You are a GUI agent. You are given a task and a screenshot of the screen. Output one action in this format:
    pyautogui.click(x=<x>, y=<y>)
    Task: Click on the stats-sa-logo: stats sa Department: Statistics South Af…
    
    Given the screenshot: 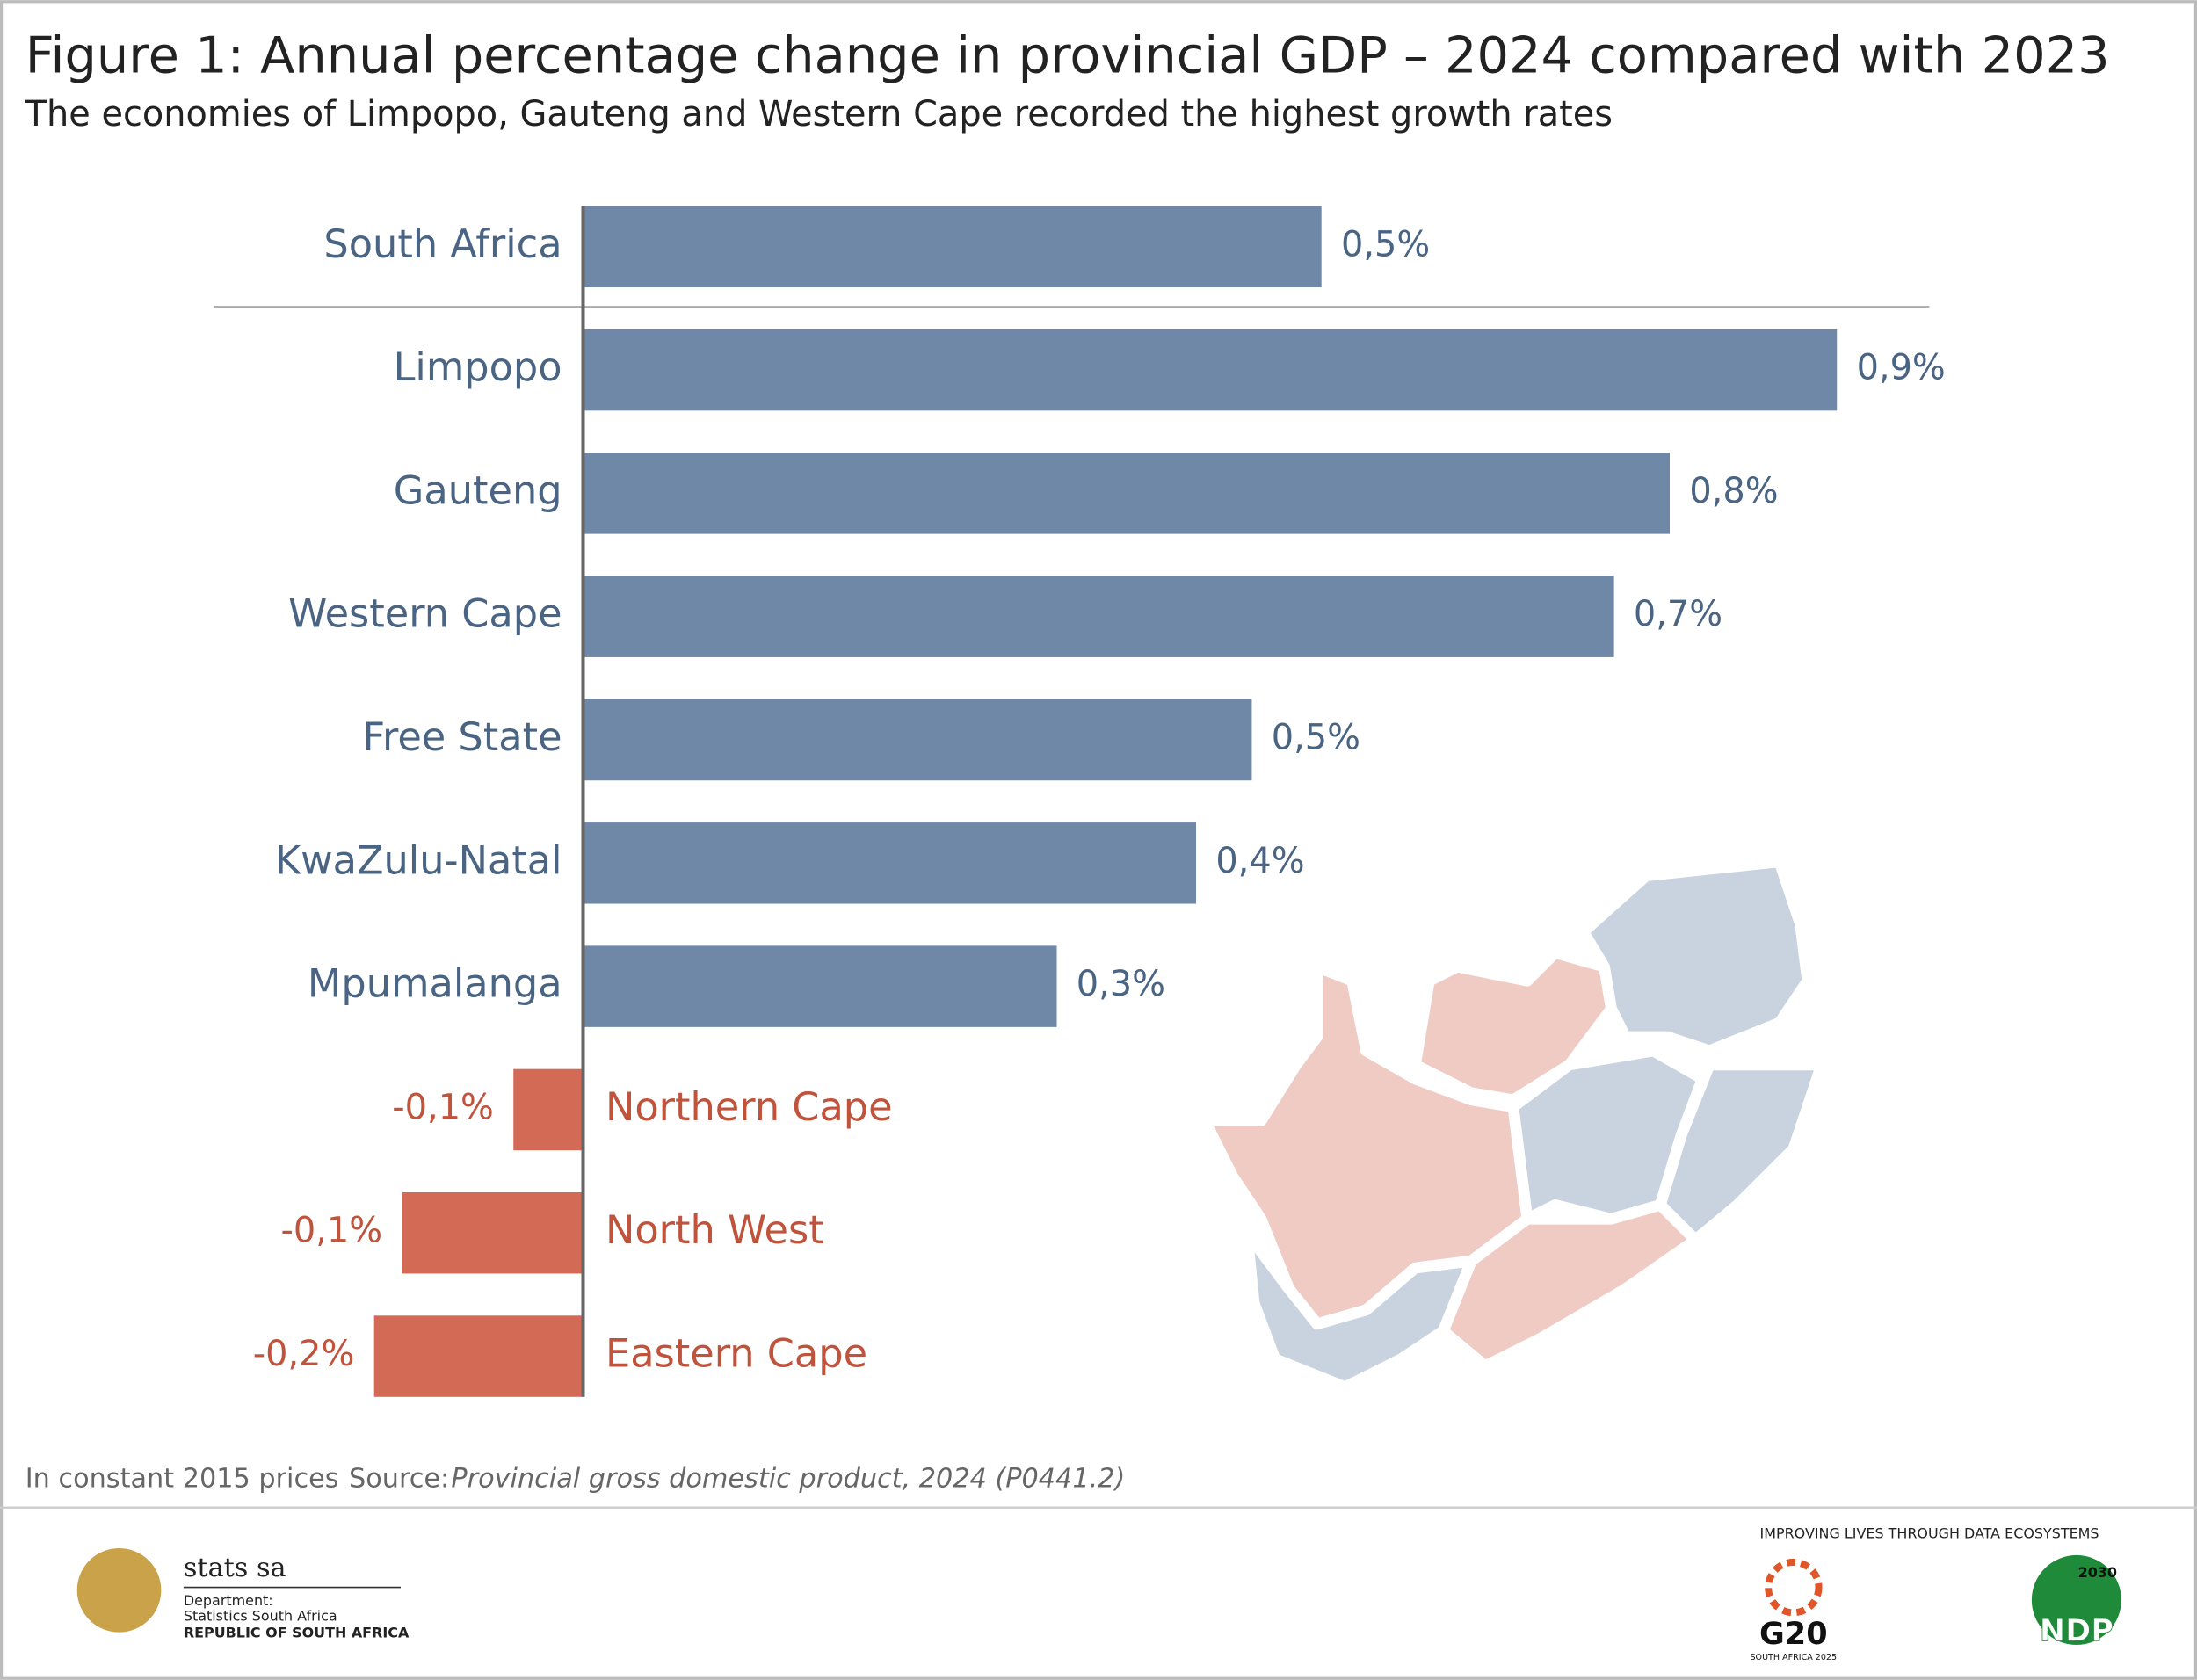 What is the action you would take?
    pyautogui.click(x=243, y=1594)
    